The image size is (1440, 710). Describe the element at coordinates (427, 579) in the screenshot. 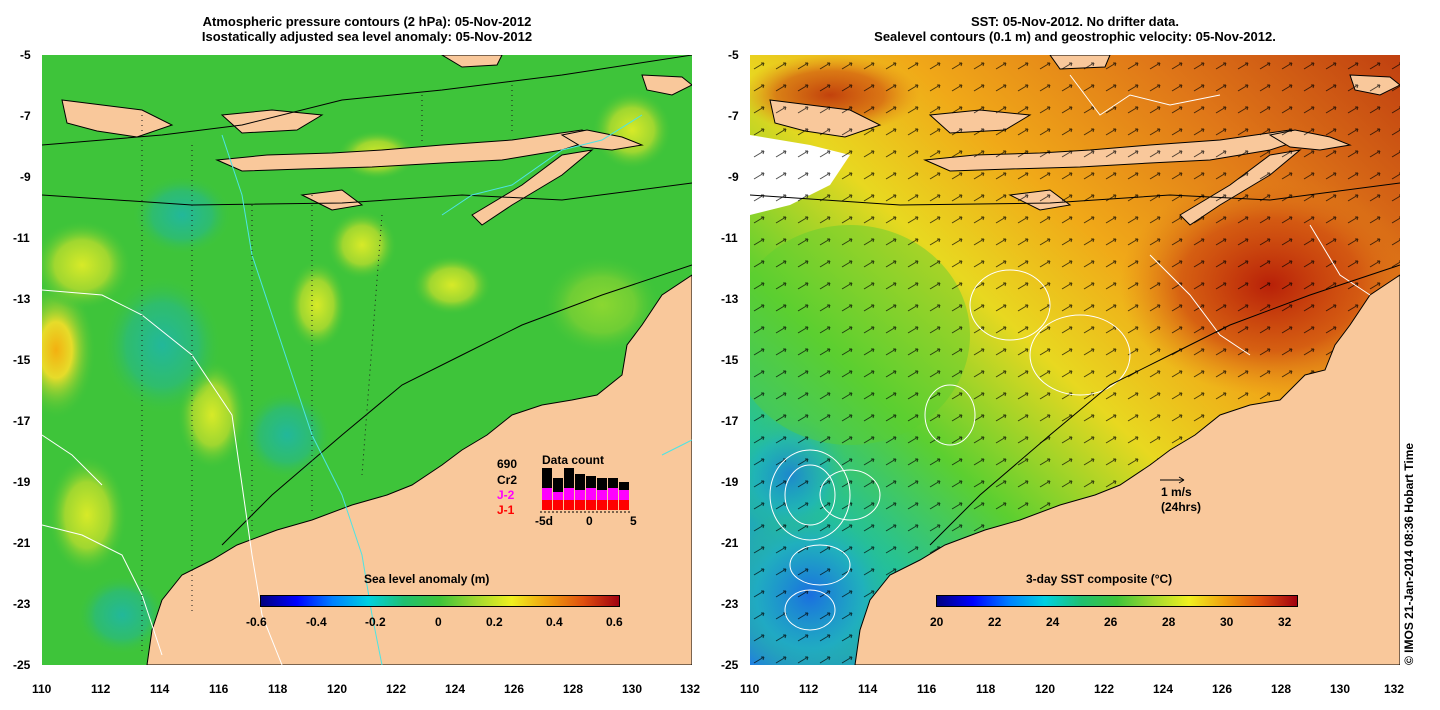

I see `sla-colorbar-title: Sea level anomaly (m)` at that location.